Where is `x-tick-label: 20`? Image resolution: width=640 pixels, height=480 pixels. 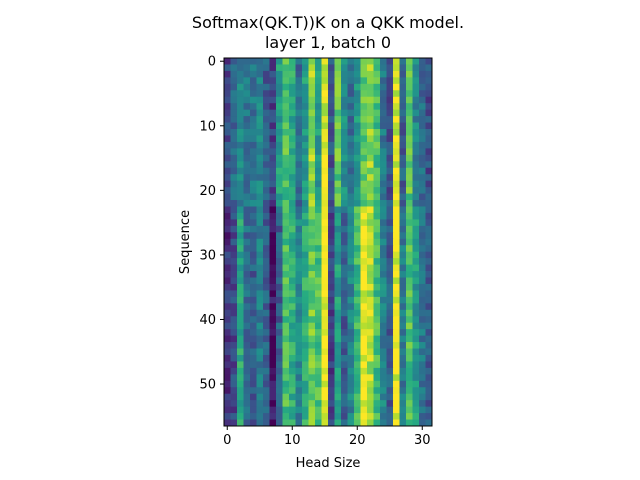 x-tick-label: 20 is located at coordinates (357, 440).